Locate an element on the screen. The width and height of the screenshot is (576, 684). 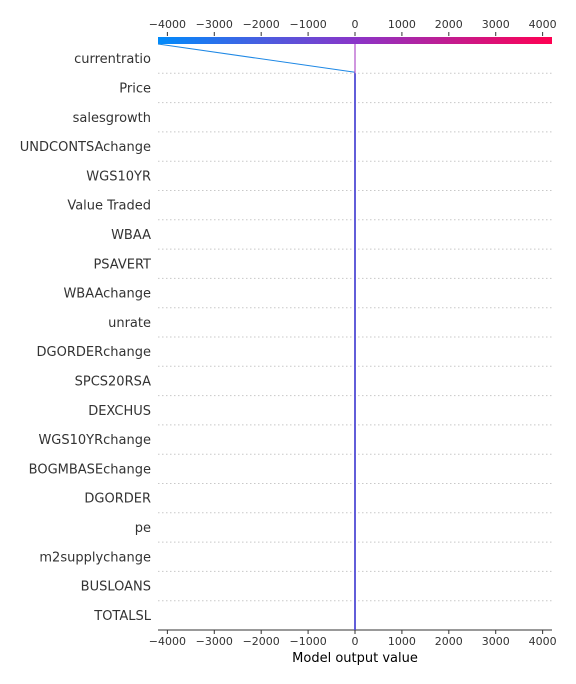
feature-label: DGORDER is located at coordinates (117, 499).